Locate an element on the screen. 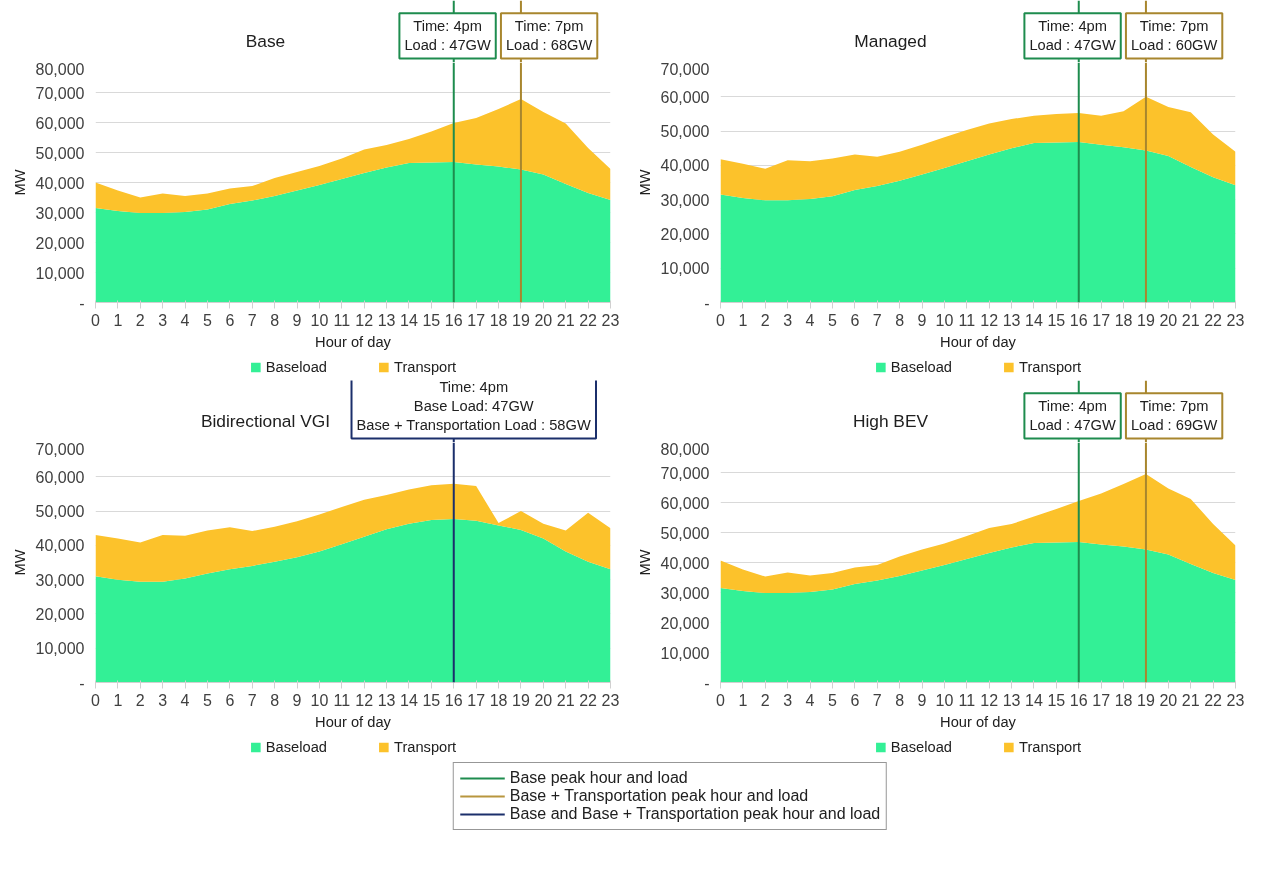 The height and width of the screenshot is (869, 1266). chart-title: Managed is located at coordinates (890, 40).